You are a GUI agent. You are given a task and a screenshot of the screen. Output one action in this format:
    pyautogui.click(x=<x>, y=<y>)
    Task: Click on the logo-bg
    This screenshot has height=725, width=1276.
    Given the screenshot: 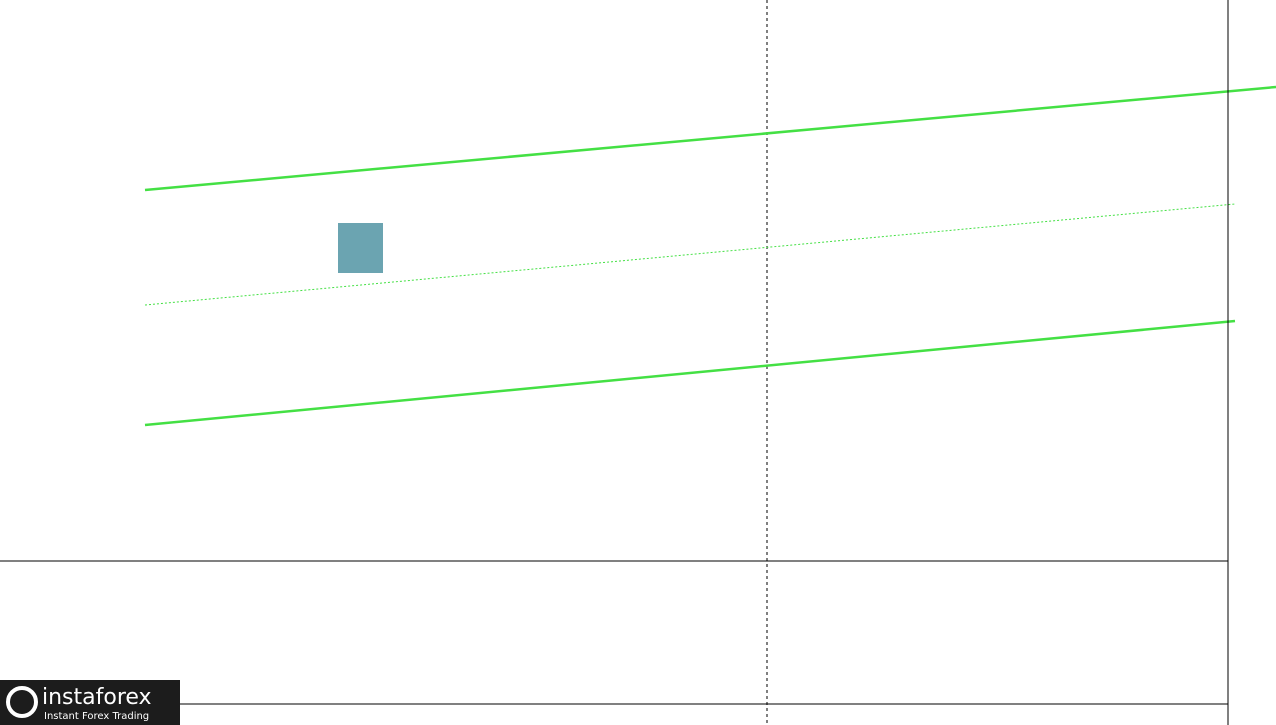 What is the action you would take?
    pyautogui.click(x=90, y=702)
    